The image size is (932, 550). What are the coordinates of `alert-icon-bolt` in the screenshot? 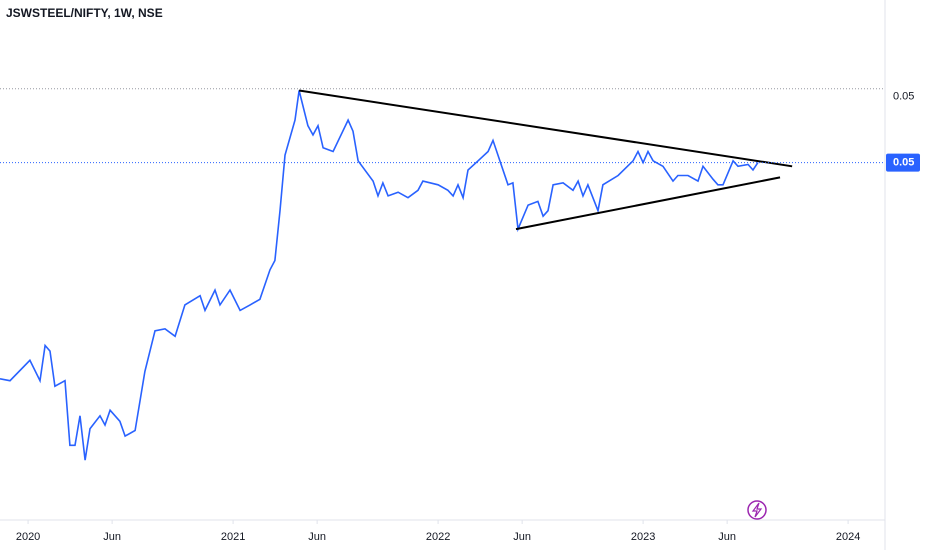 It's located at (757, 510).